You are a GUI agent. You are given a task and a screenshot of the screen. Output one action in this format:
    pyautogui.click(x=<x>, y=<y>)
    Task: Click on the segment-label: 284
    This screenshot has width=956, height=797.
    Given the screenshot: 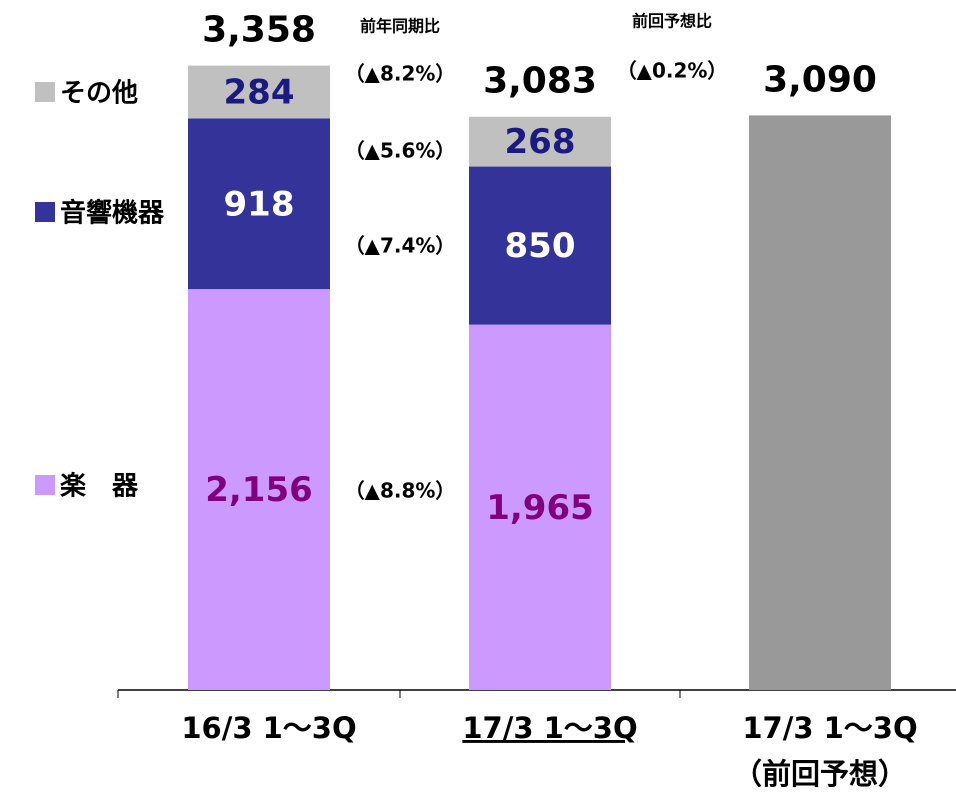 What is the action you would take?
    pyautogui.click(x=259, y=92)
    